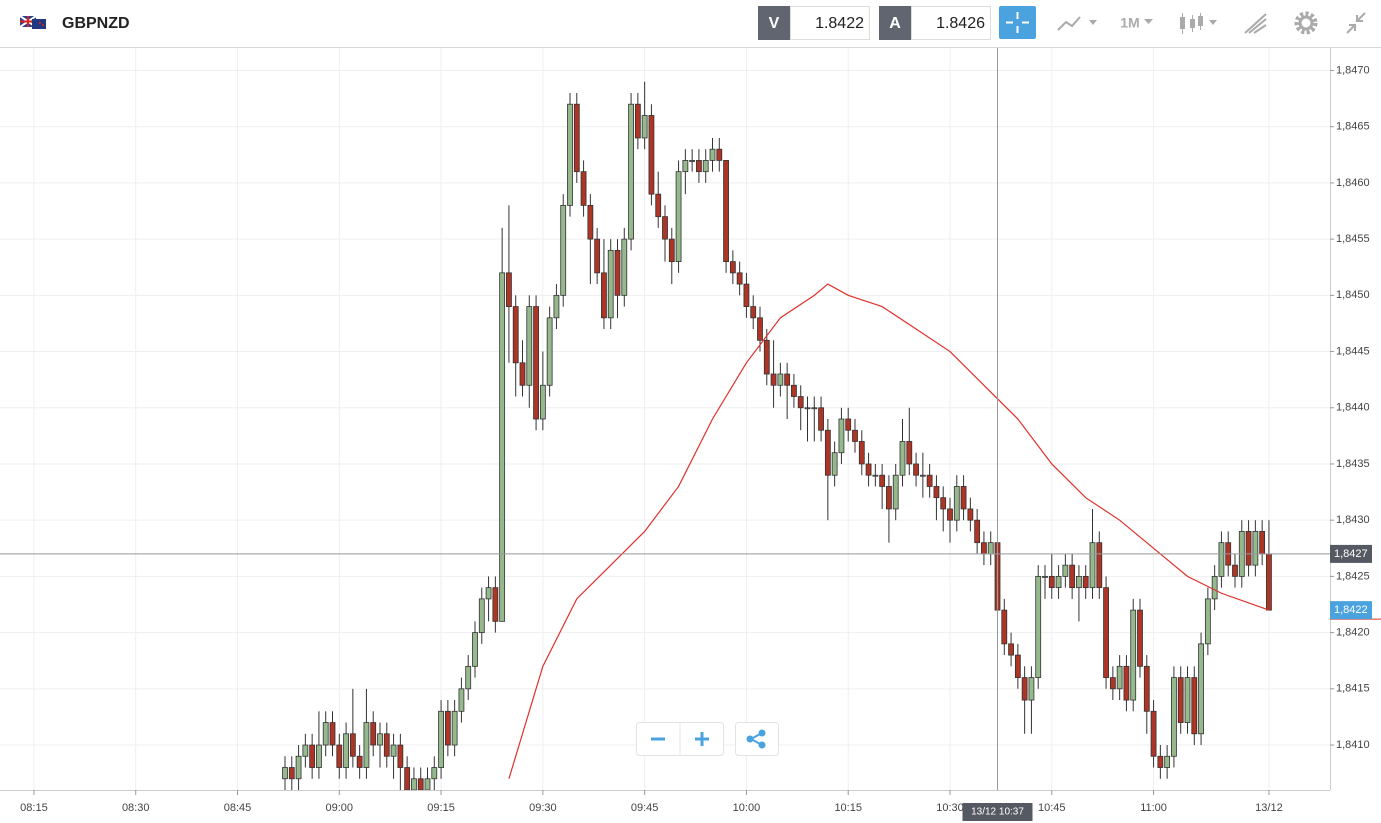 The height and width of the screenshot is (823, 1381). I want to click on x-tick-label: 09:45, so click(645, 808).